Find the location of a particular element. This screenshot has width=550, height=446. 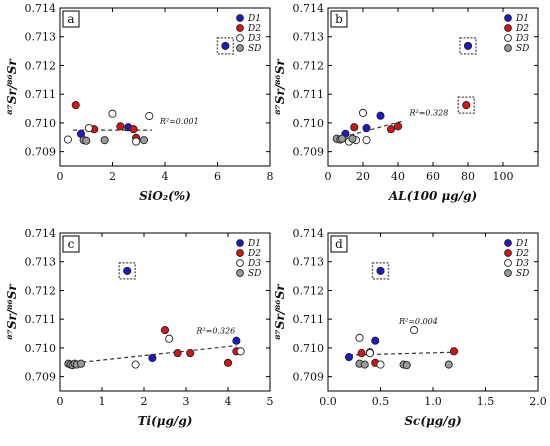

r2-label: R²=0.004 is located at coordinates (418, 321).